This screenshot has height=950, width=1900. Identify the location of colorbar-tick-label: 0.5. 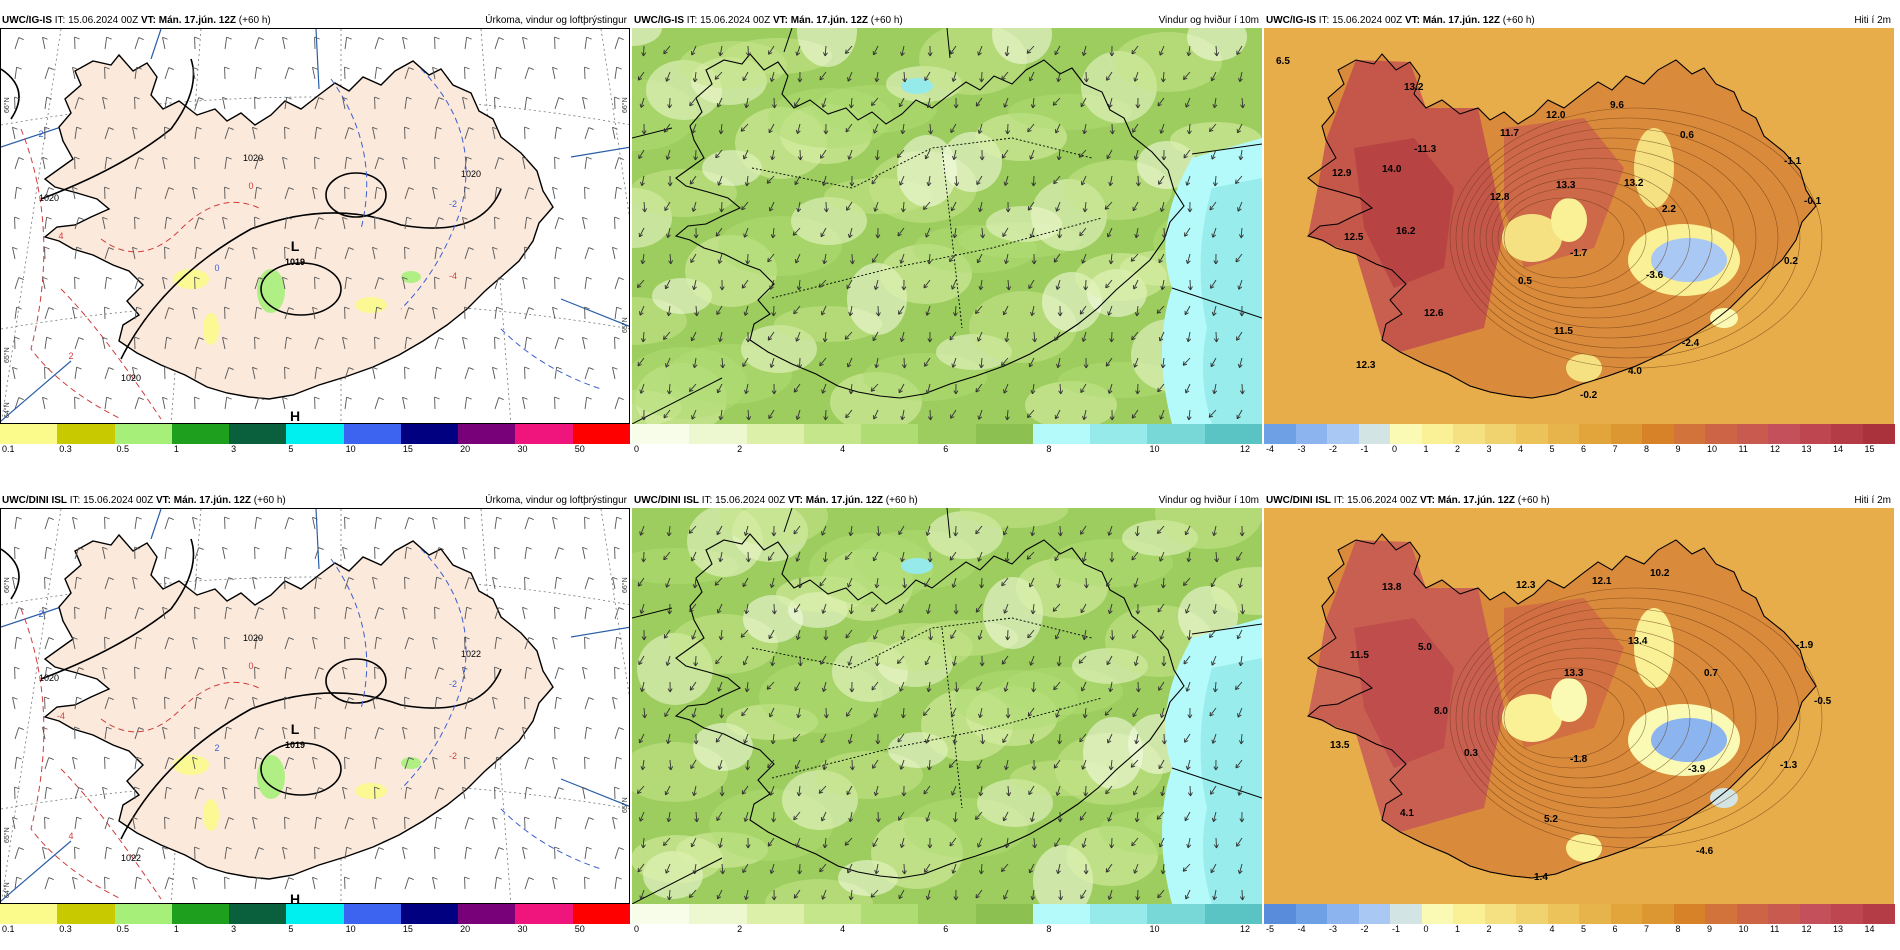
(123, 449).